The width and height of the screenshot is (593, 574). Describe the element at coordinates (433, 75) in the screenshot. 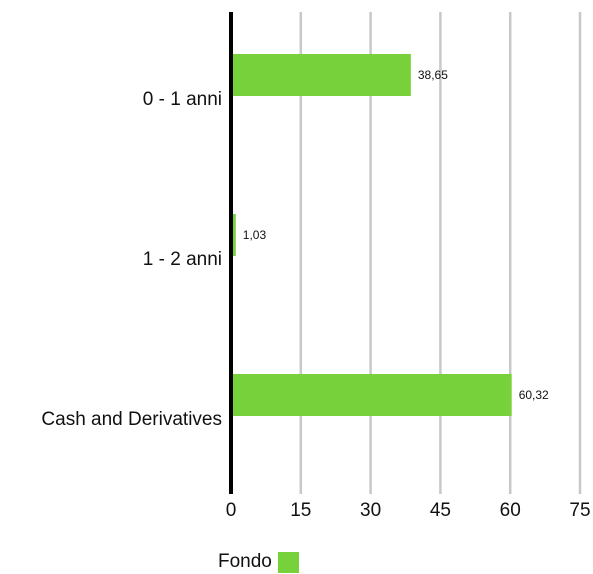

I see `data-label: 38,65` at that location.